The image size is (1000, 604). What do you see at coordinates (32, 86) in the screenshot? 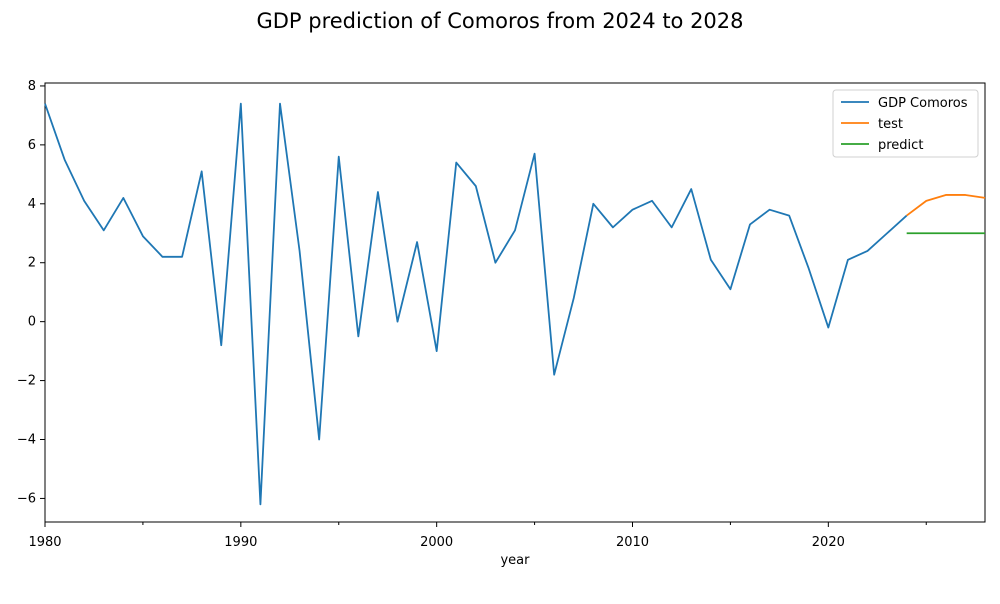
I see `y-tick-label: 8` at bounding box center [32, 86].